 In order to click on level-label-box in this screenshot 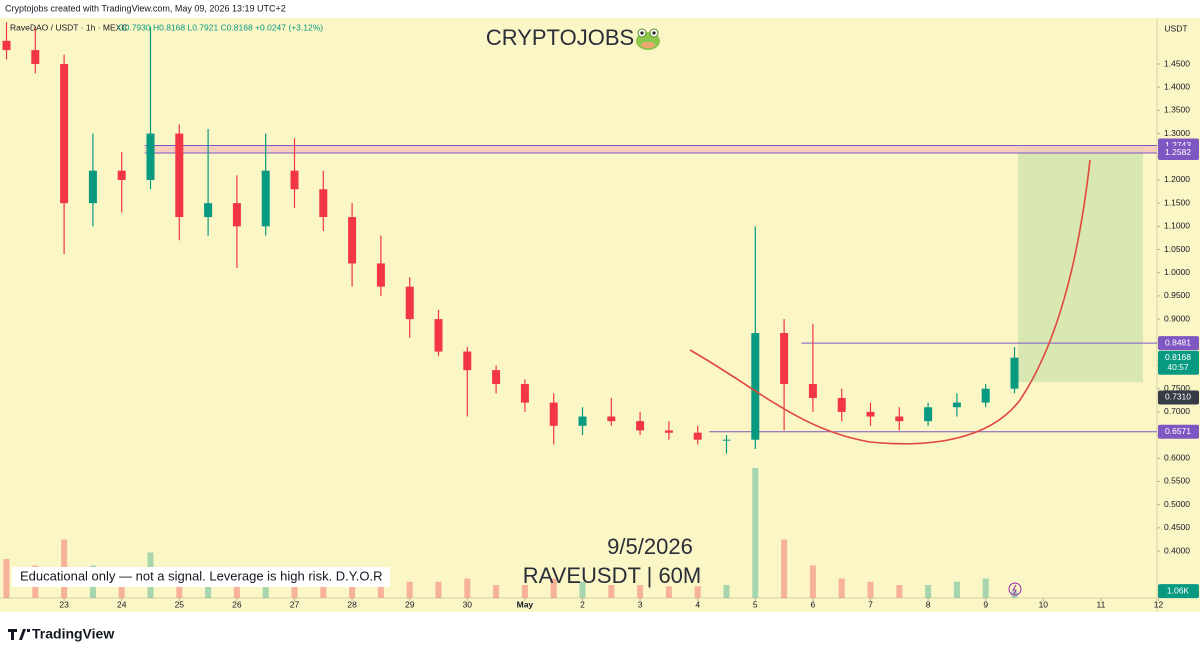, I will do `click(1178, 343)`.